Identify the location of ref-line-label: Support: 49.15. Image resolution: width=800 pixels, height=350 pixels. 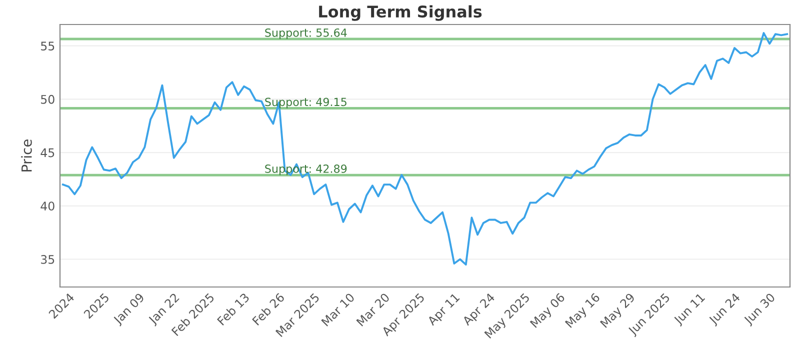
(305, 103).